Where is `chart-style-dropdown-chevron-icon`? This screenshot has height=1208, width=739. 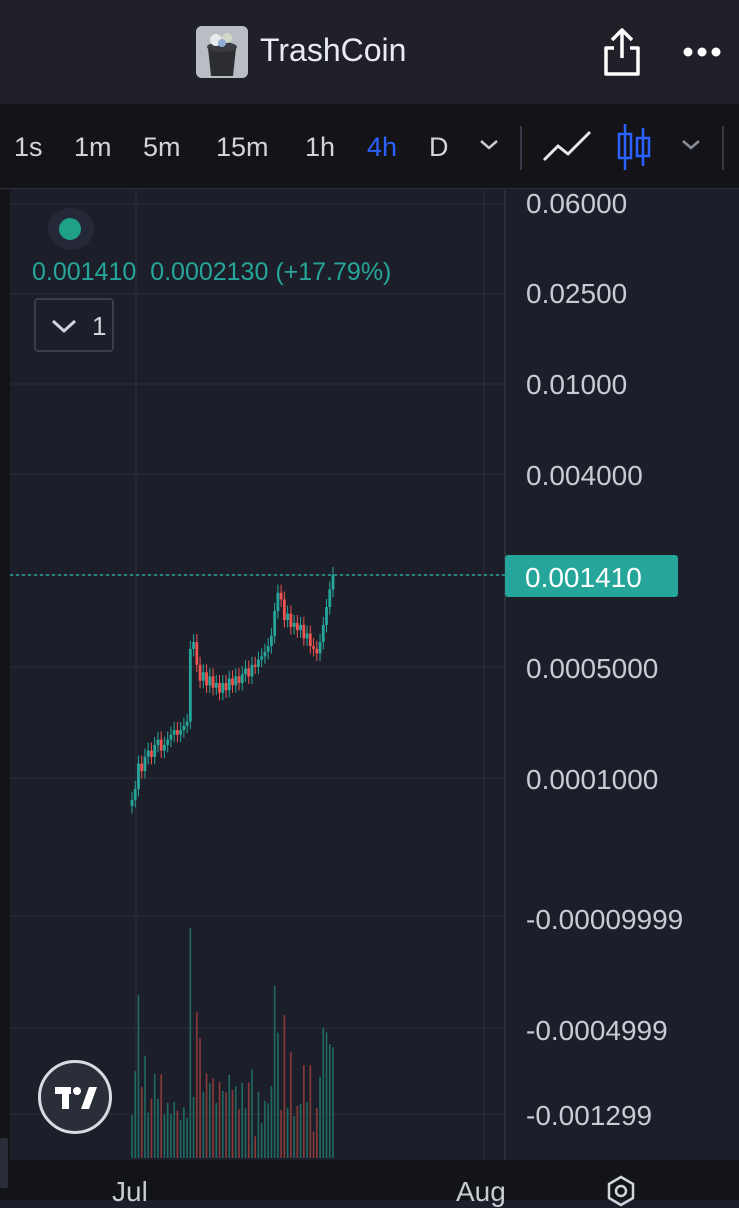 chart-style-dropdown-chevron-icon is located at coordinates (691, 145).